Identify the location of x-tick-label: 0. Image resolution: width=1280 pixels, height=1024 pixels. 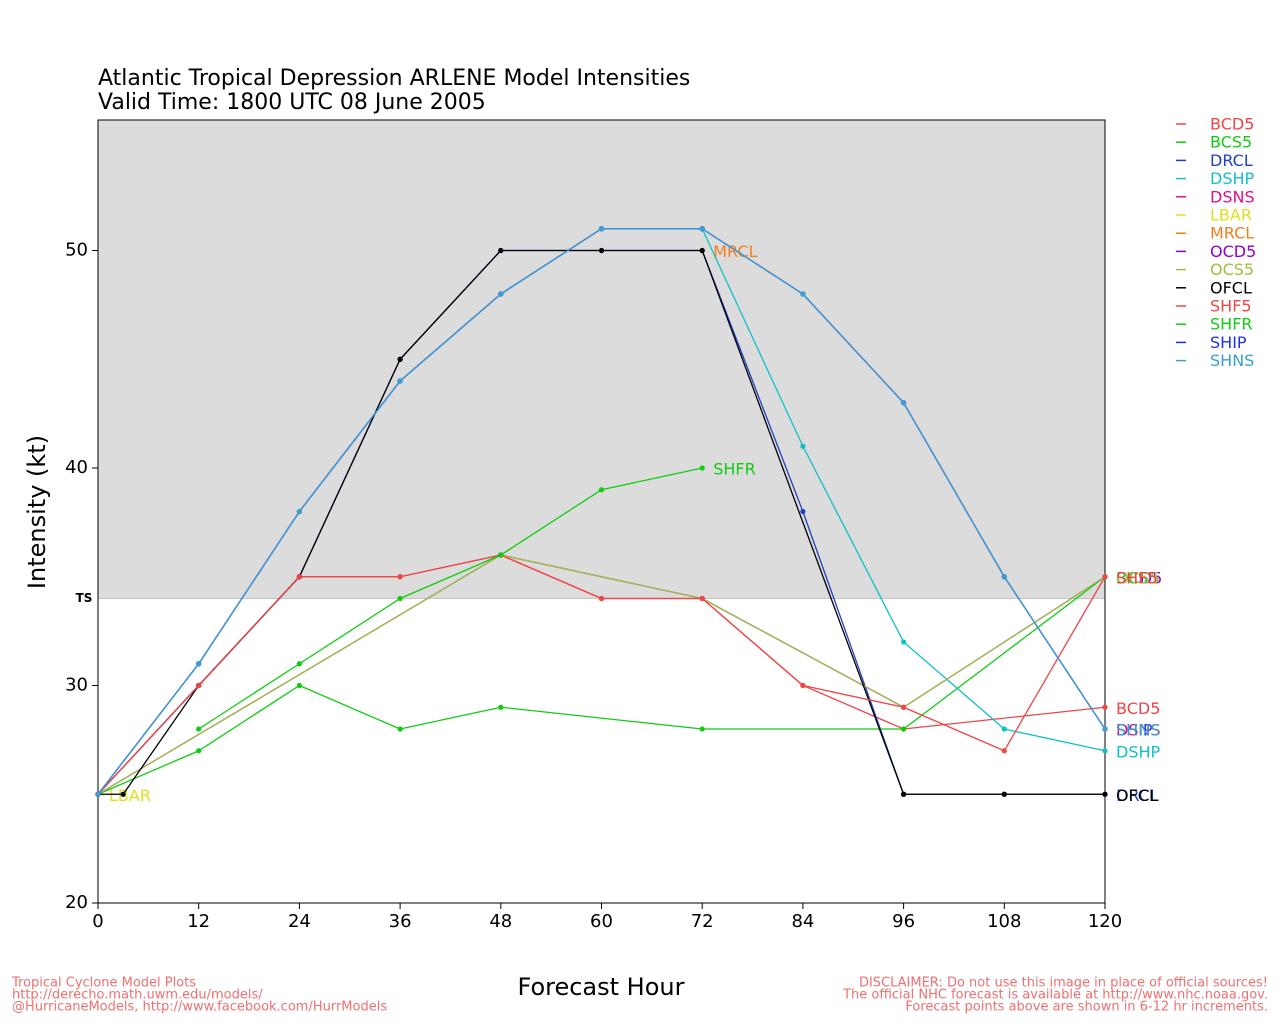
(97, 921).